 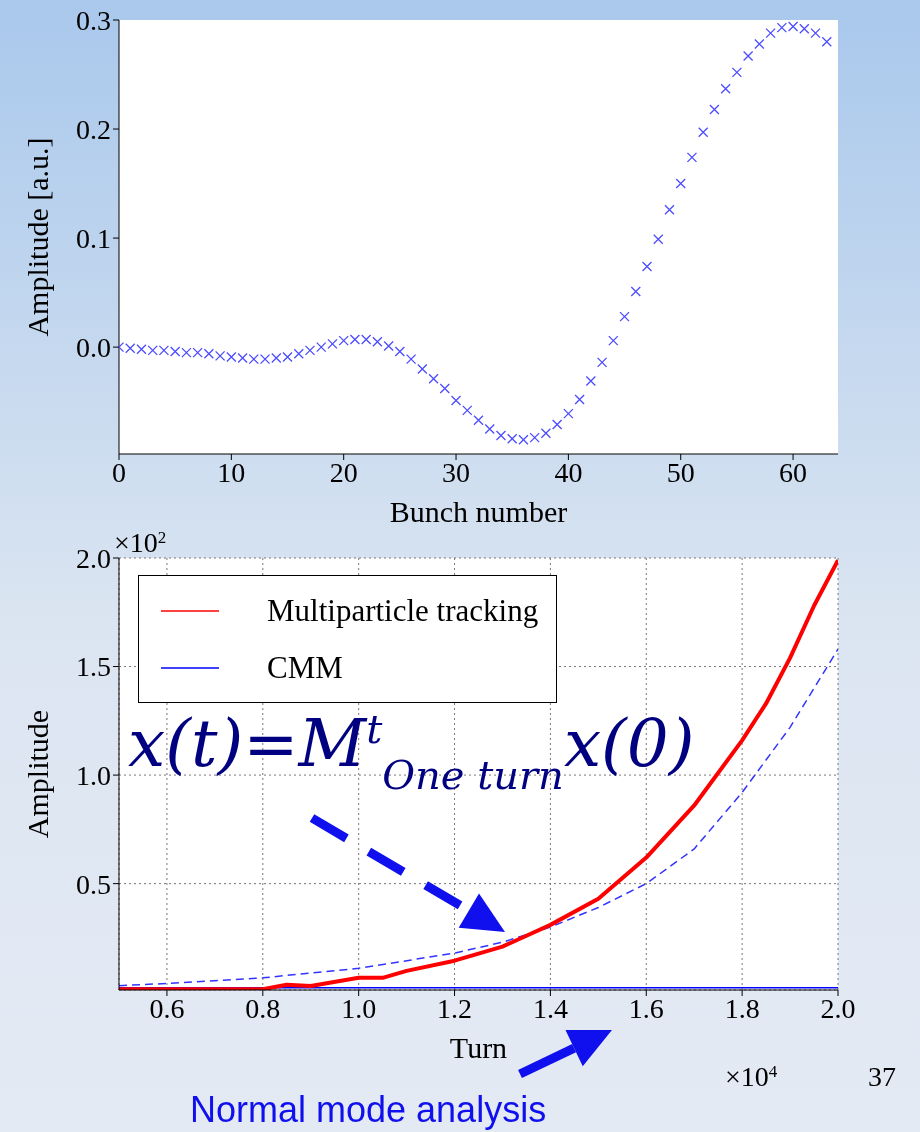 What do you see at coordinates (93, 20) in the screenshot?
I see `y-tick-label: 0.3` at bounding box center [93, 20].